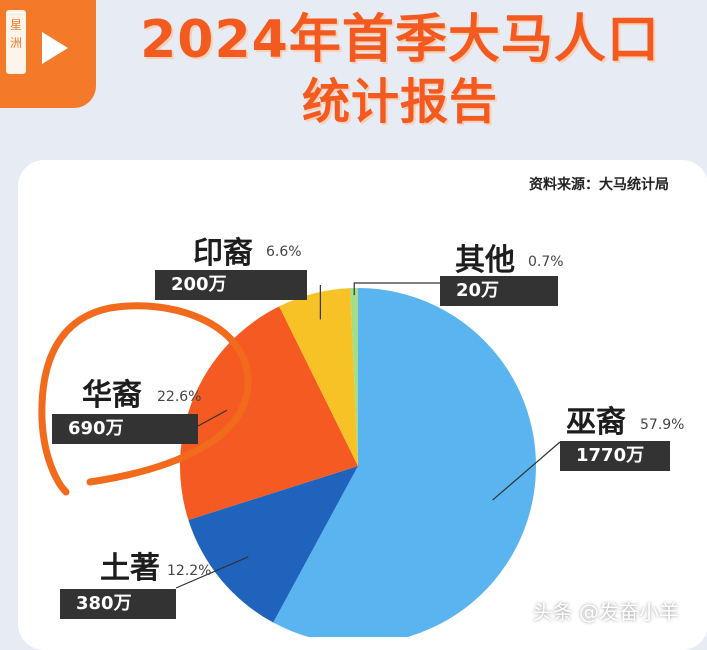  Describe the element at coordinates (125, 429) in the screenshot. I see `label-value-chinese: 690万` at that location.